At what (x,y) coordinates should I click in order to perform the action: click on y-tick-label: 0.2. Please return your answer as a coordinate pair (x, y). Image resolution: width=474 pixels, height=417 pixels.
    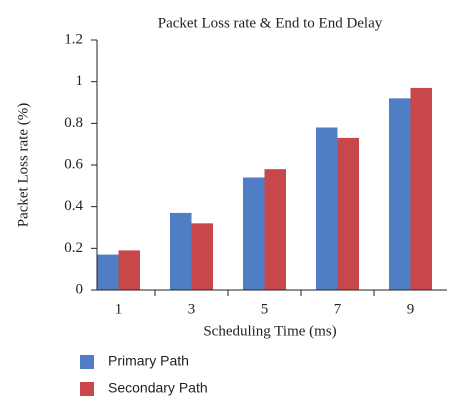
    Looking at the image, I should click on (73, 248).